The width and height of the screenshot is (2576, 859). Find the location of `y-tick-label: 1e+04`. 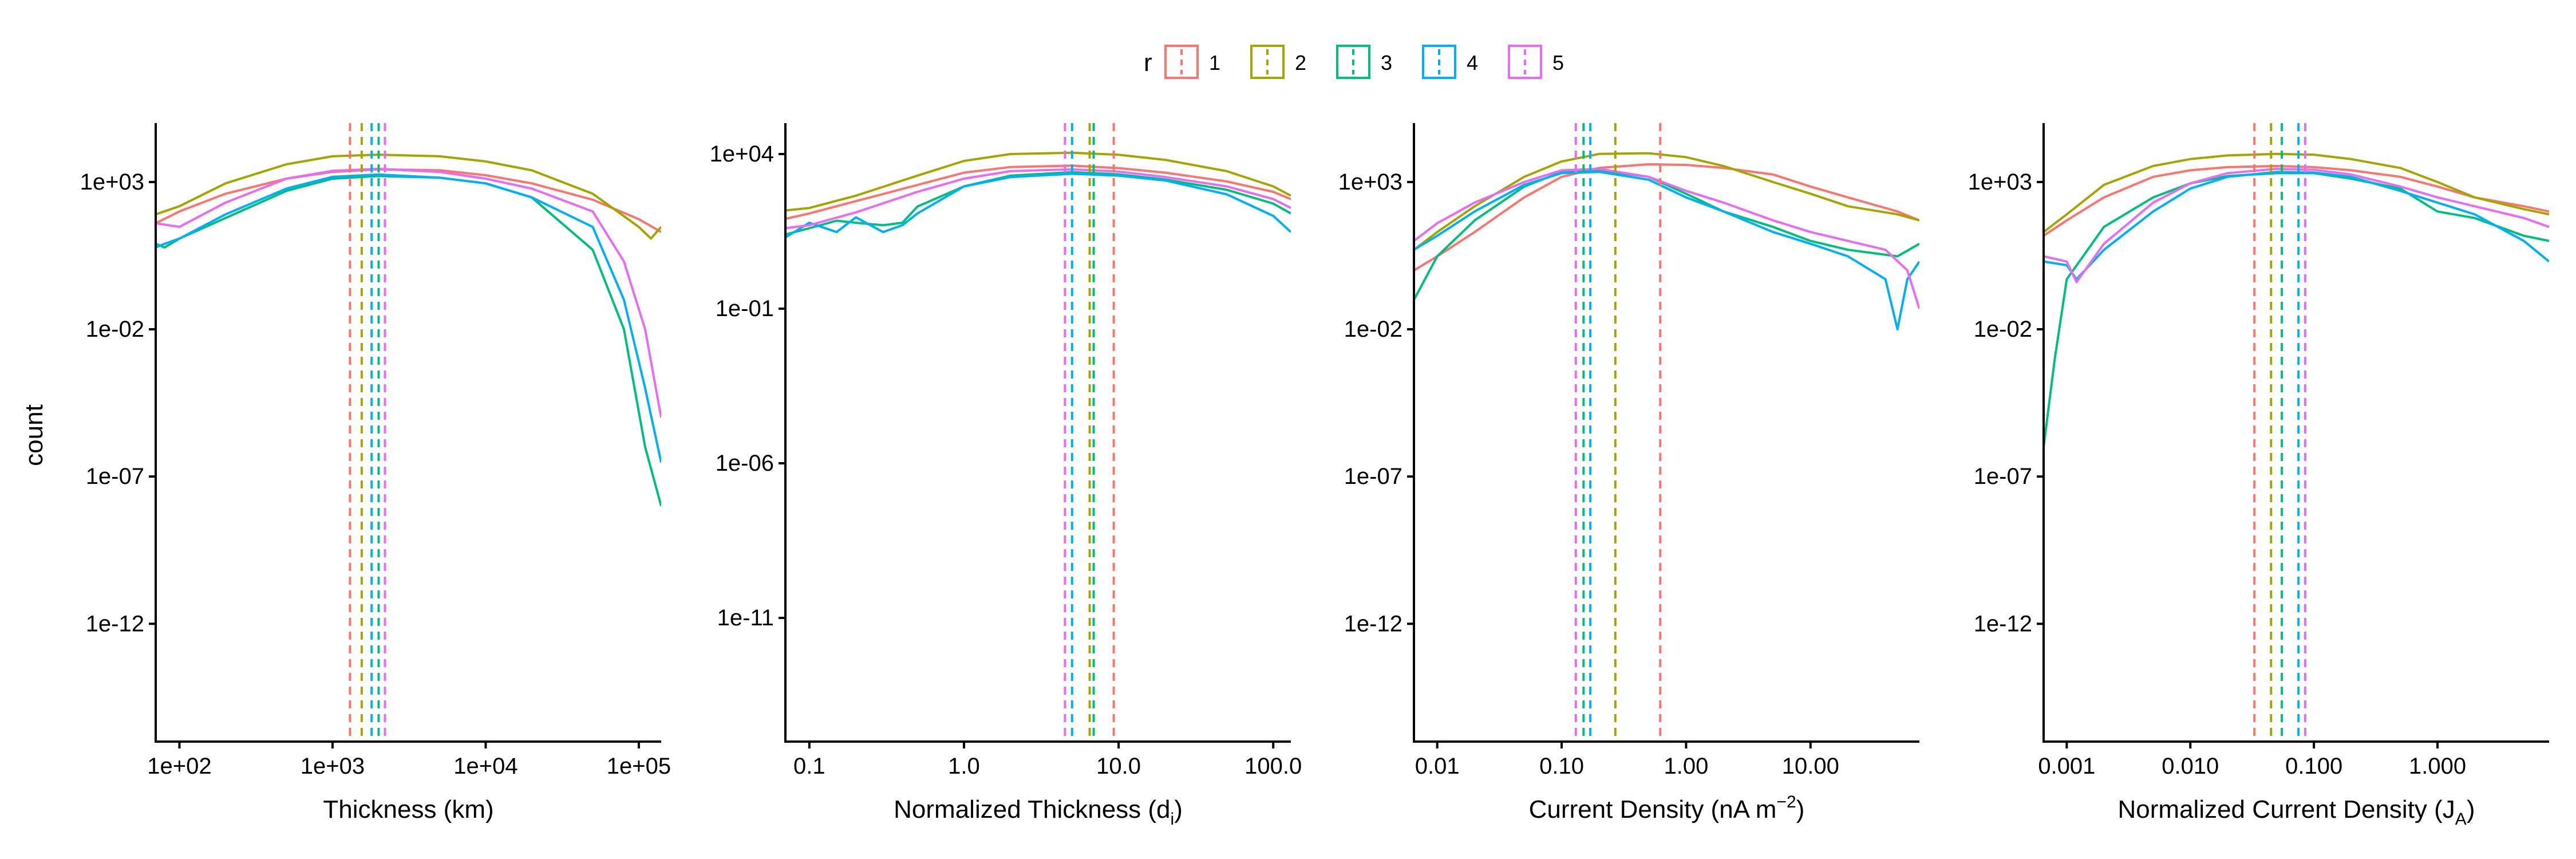

y-tick-label: 1e+04 is located at coordinates (742, 154).